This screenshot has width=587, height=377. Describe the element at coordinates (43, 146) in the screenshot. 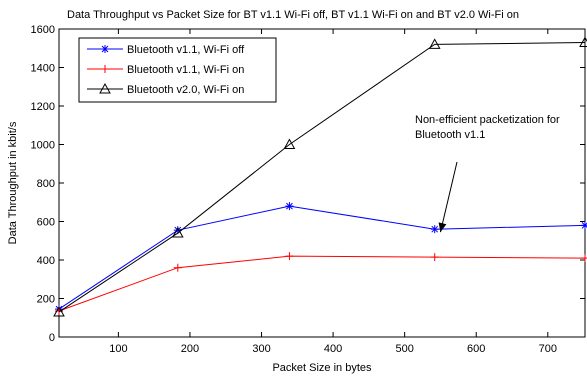

I see `y-tick-label: 1000` at that location.